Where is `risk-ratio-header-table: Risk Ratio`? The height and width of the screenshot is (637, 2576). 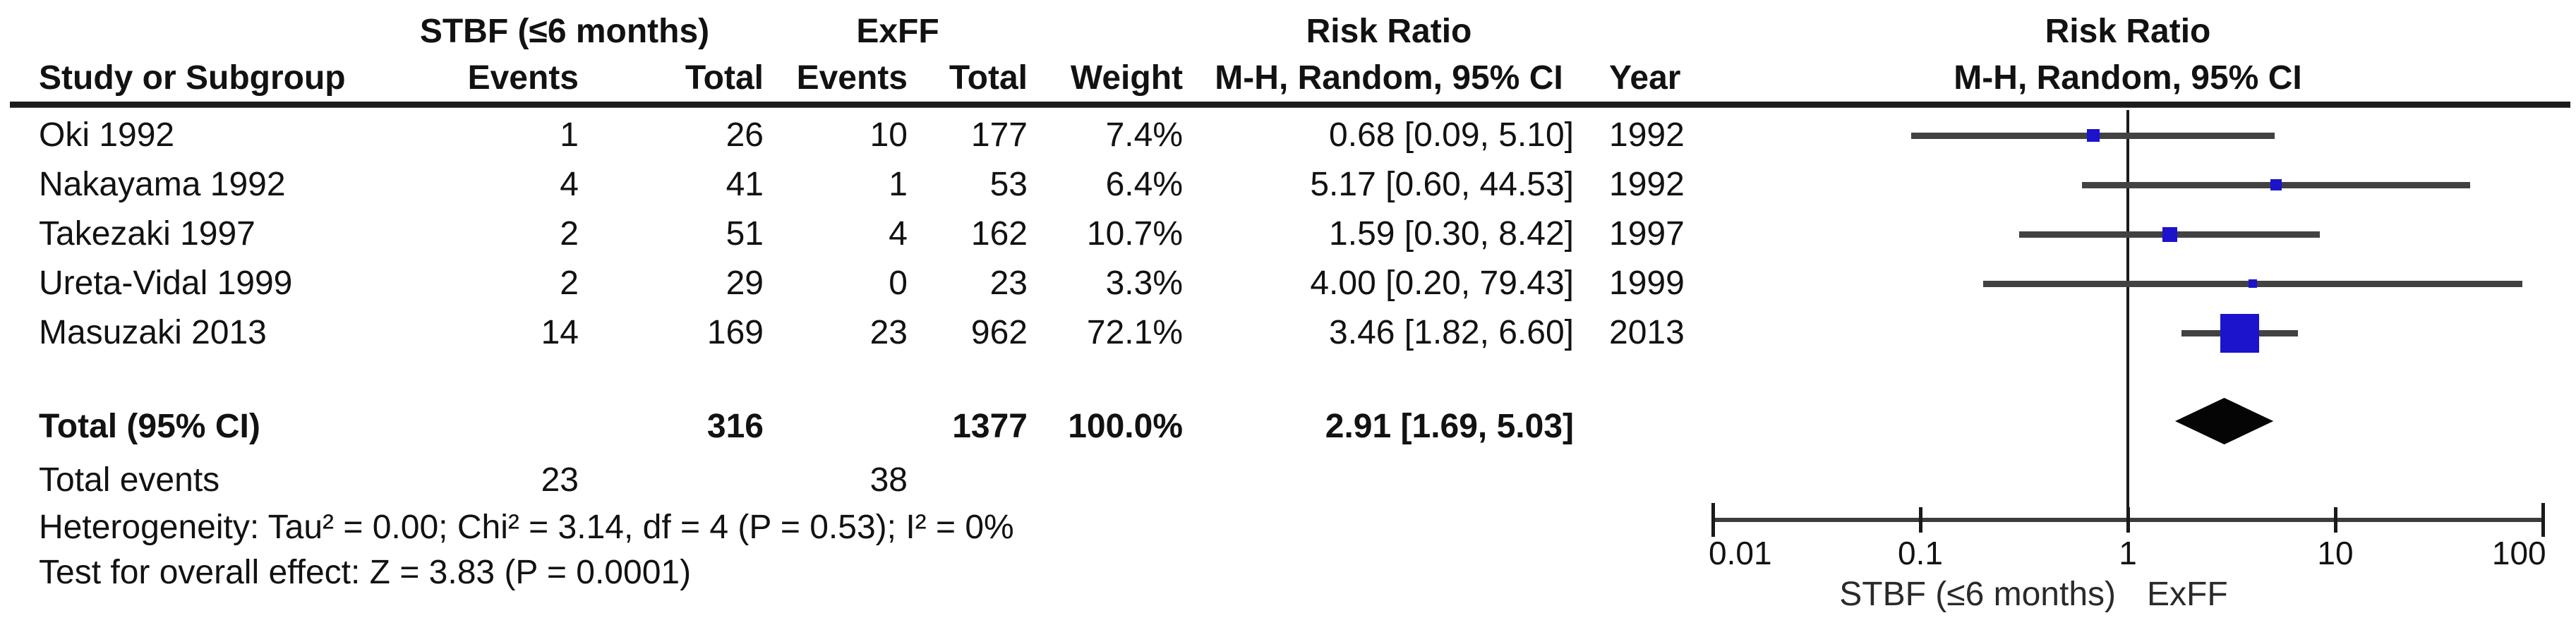 risk-ratio-header-table: Risk Ratio is located at coordinates (1389, 31).